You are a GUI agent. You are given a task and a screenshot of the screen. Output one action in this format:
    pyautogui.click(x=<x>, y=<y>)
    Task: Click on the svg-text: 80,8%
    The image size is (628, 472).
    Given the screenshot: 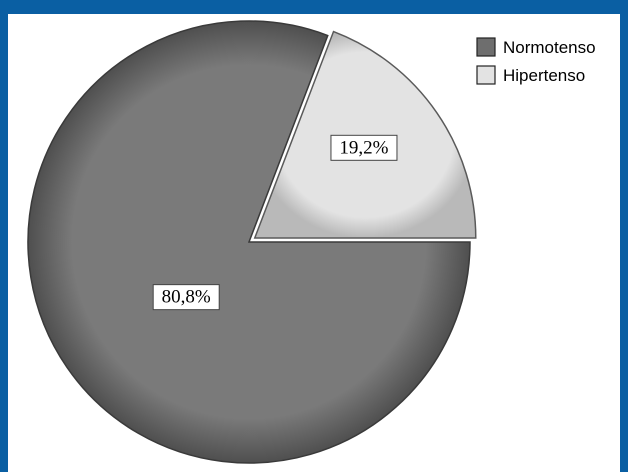 What is the action you would take?
    pyautogui.click(x=186, y=297)
    